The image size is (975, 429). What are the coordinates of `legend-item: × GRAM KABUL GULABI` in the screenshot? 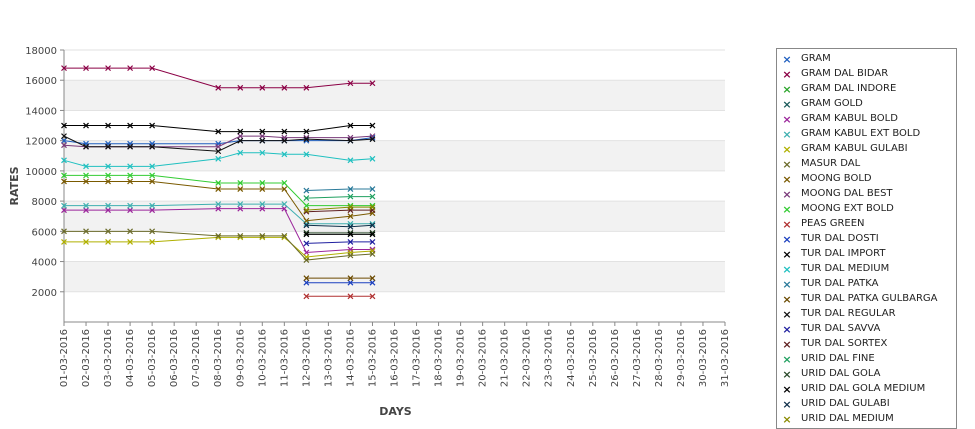 It's located at (868, 149).